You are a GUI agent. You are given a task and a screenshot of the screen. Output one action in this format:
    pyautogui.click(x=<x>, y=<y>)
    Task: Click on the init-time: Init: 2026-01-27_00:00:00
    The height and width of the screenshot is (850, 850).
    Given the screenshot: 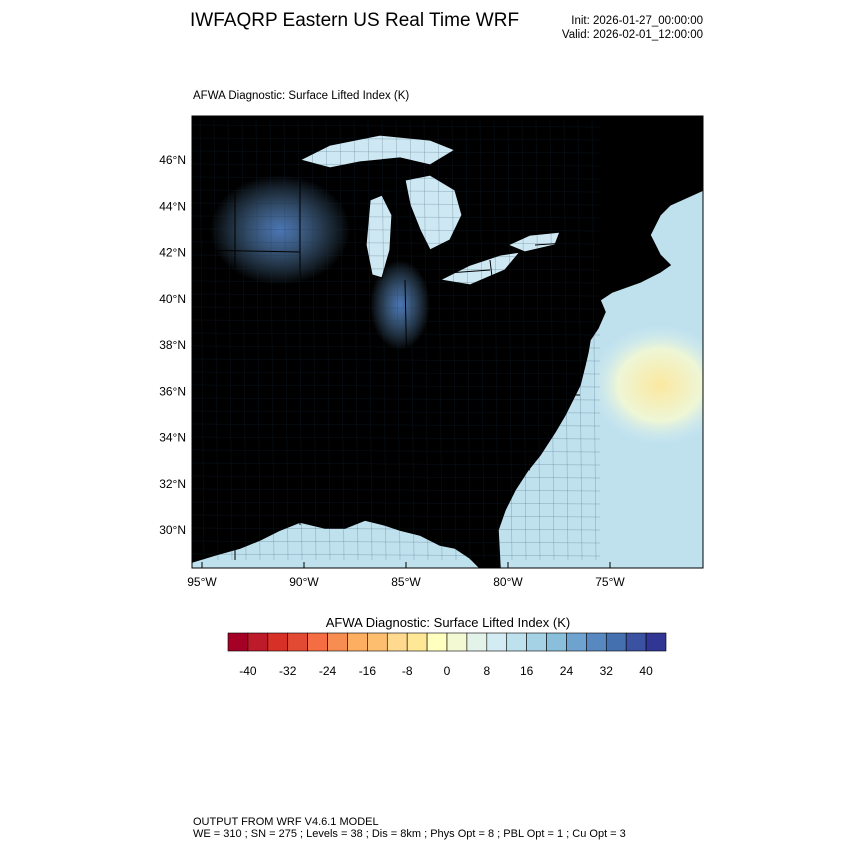 What is the action you would take?
    pyautogui.click(x=637, y=21)
    